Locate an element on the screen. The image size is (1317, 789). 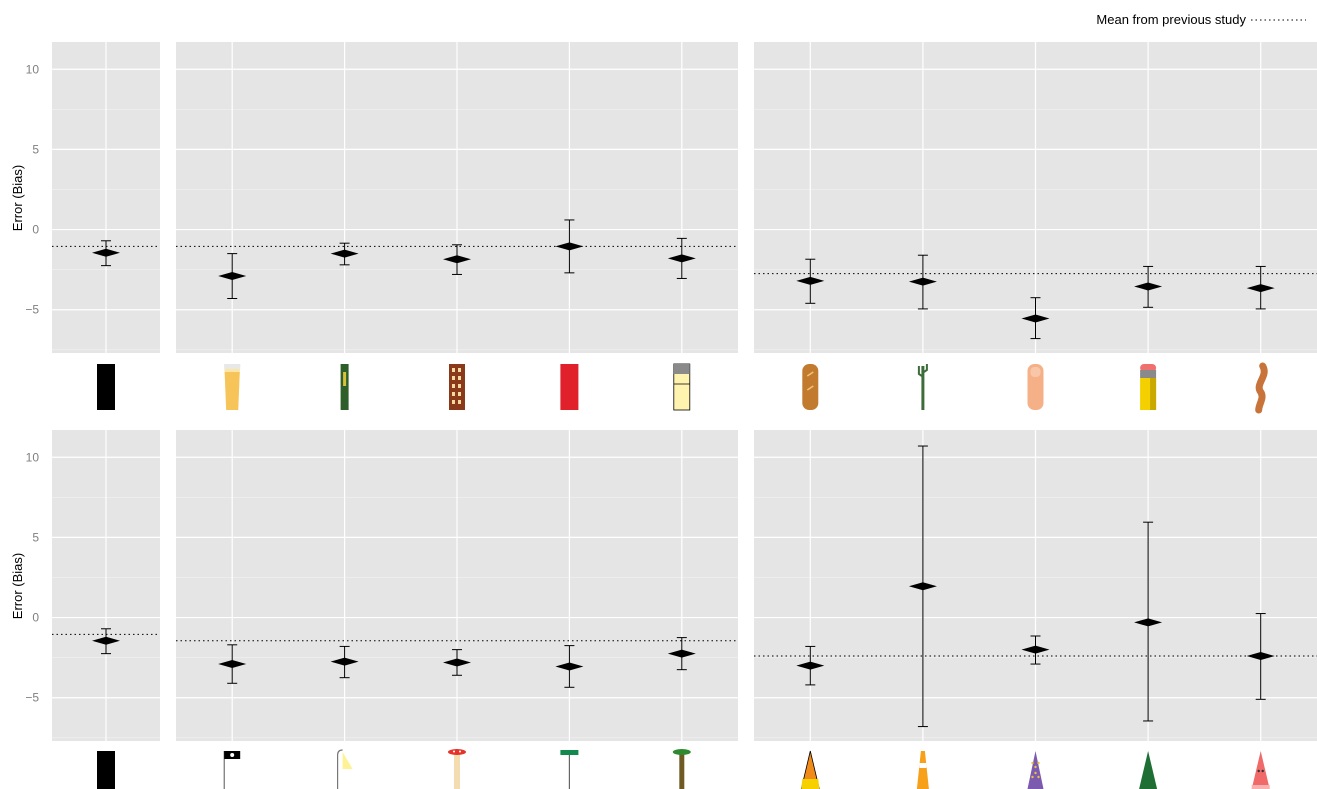
wizard-hat-icon is located at coordinates (1035, 770).